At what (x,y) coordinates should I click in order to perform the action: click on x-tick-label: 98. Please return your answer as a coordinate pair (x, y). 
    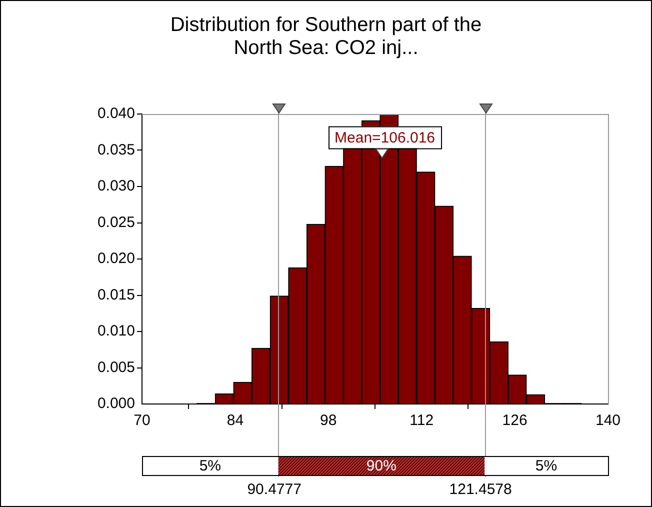
    Looking at the image, I should click on (328, 421).